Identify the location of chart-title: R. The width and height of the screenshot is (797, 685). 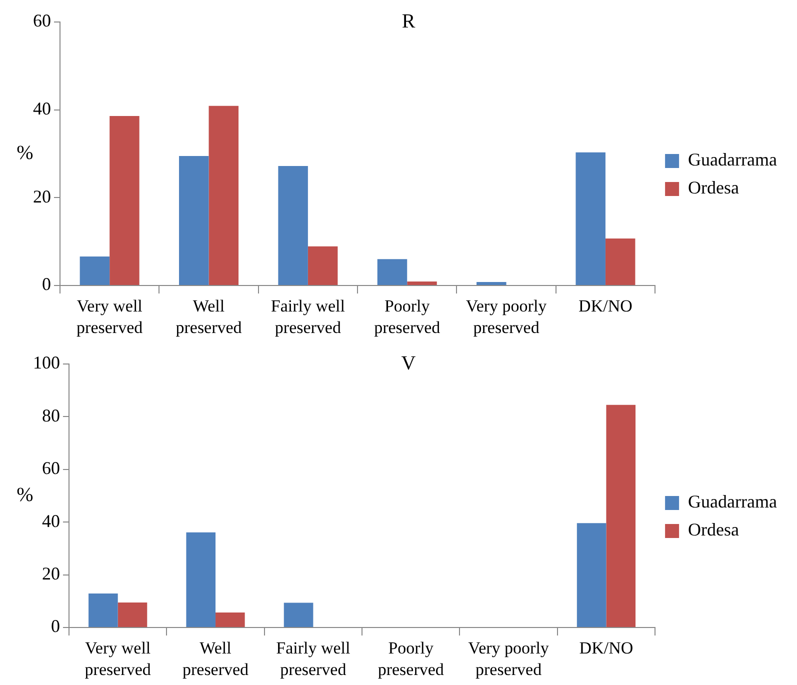
(409, 21).